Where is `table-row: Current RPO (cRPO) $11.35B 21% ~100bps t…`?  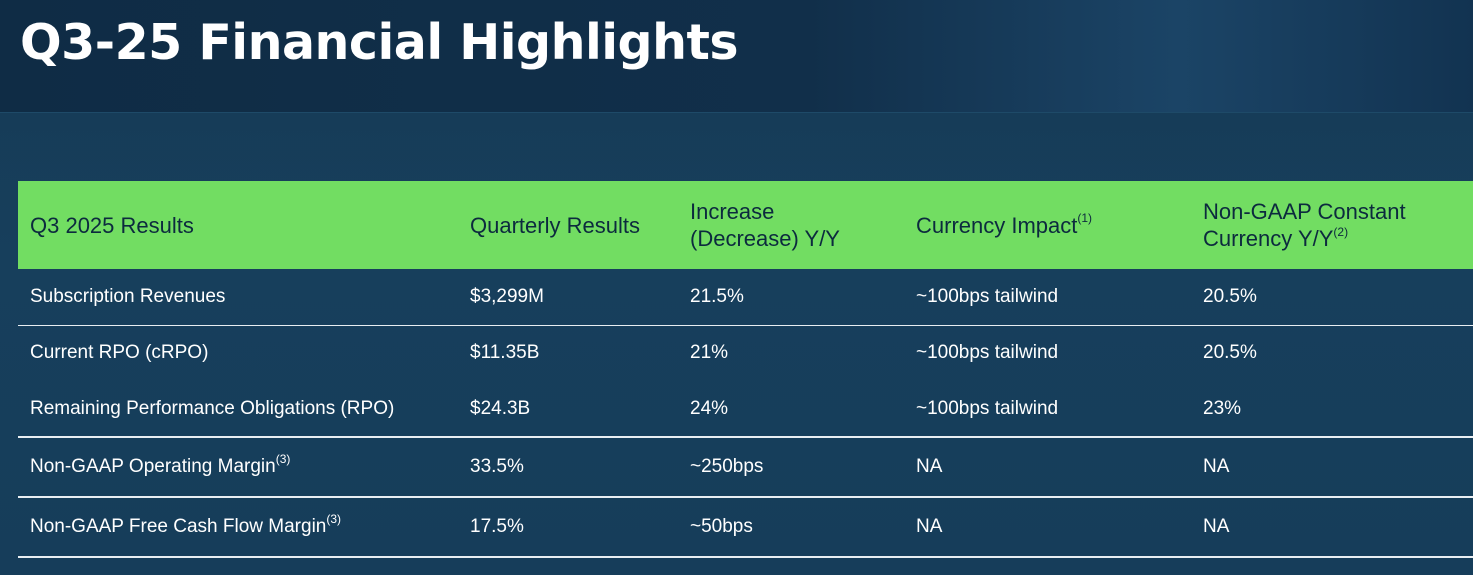 table-row: Current RPO (cRPO) $11.35B 21% ~100bps t… is located at coordinates (745, 353).